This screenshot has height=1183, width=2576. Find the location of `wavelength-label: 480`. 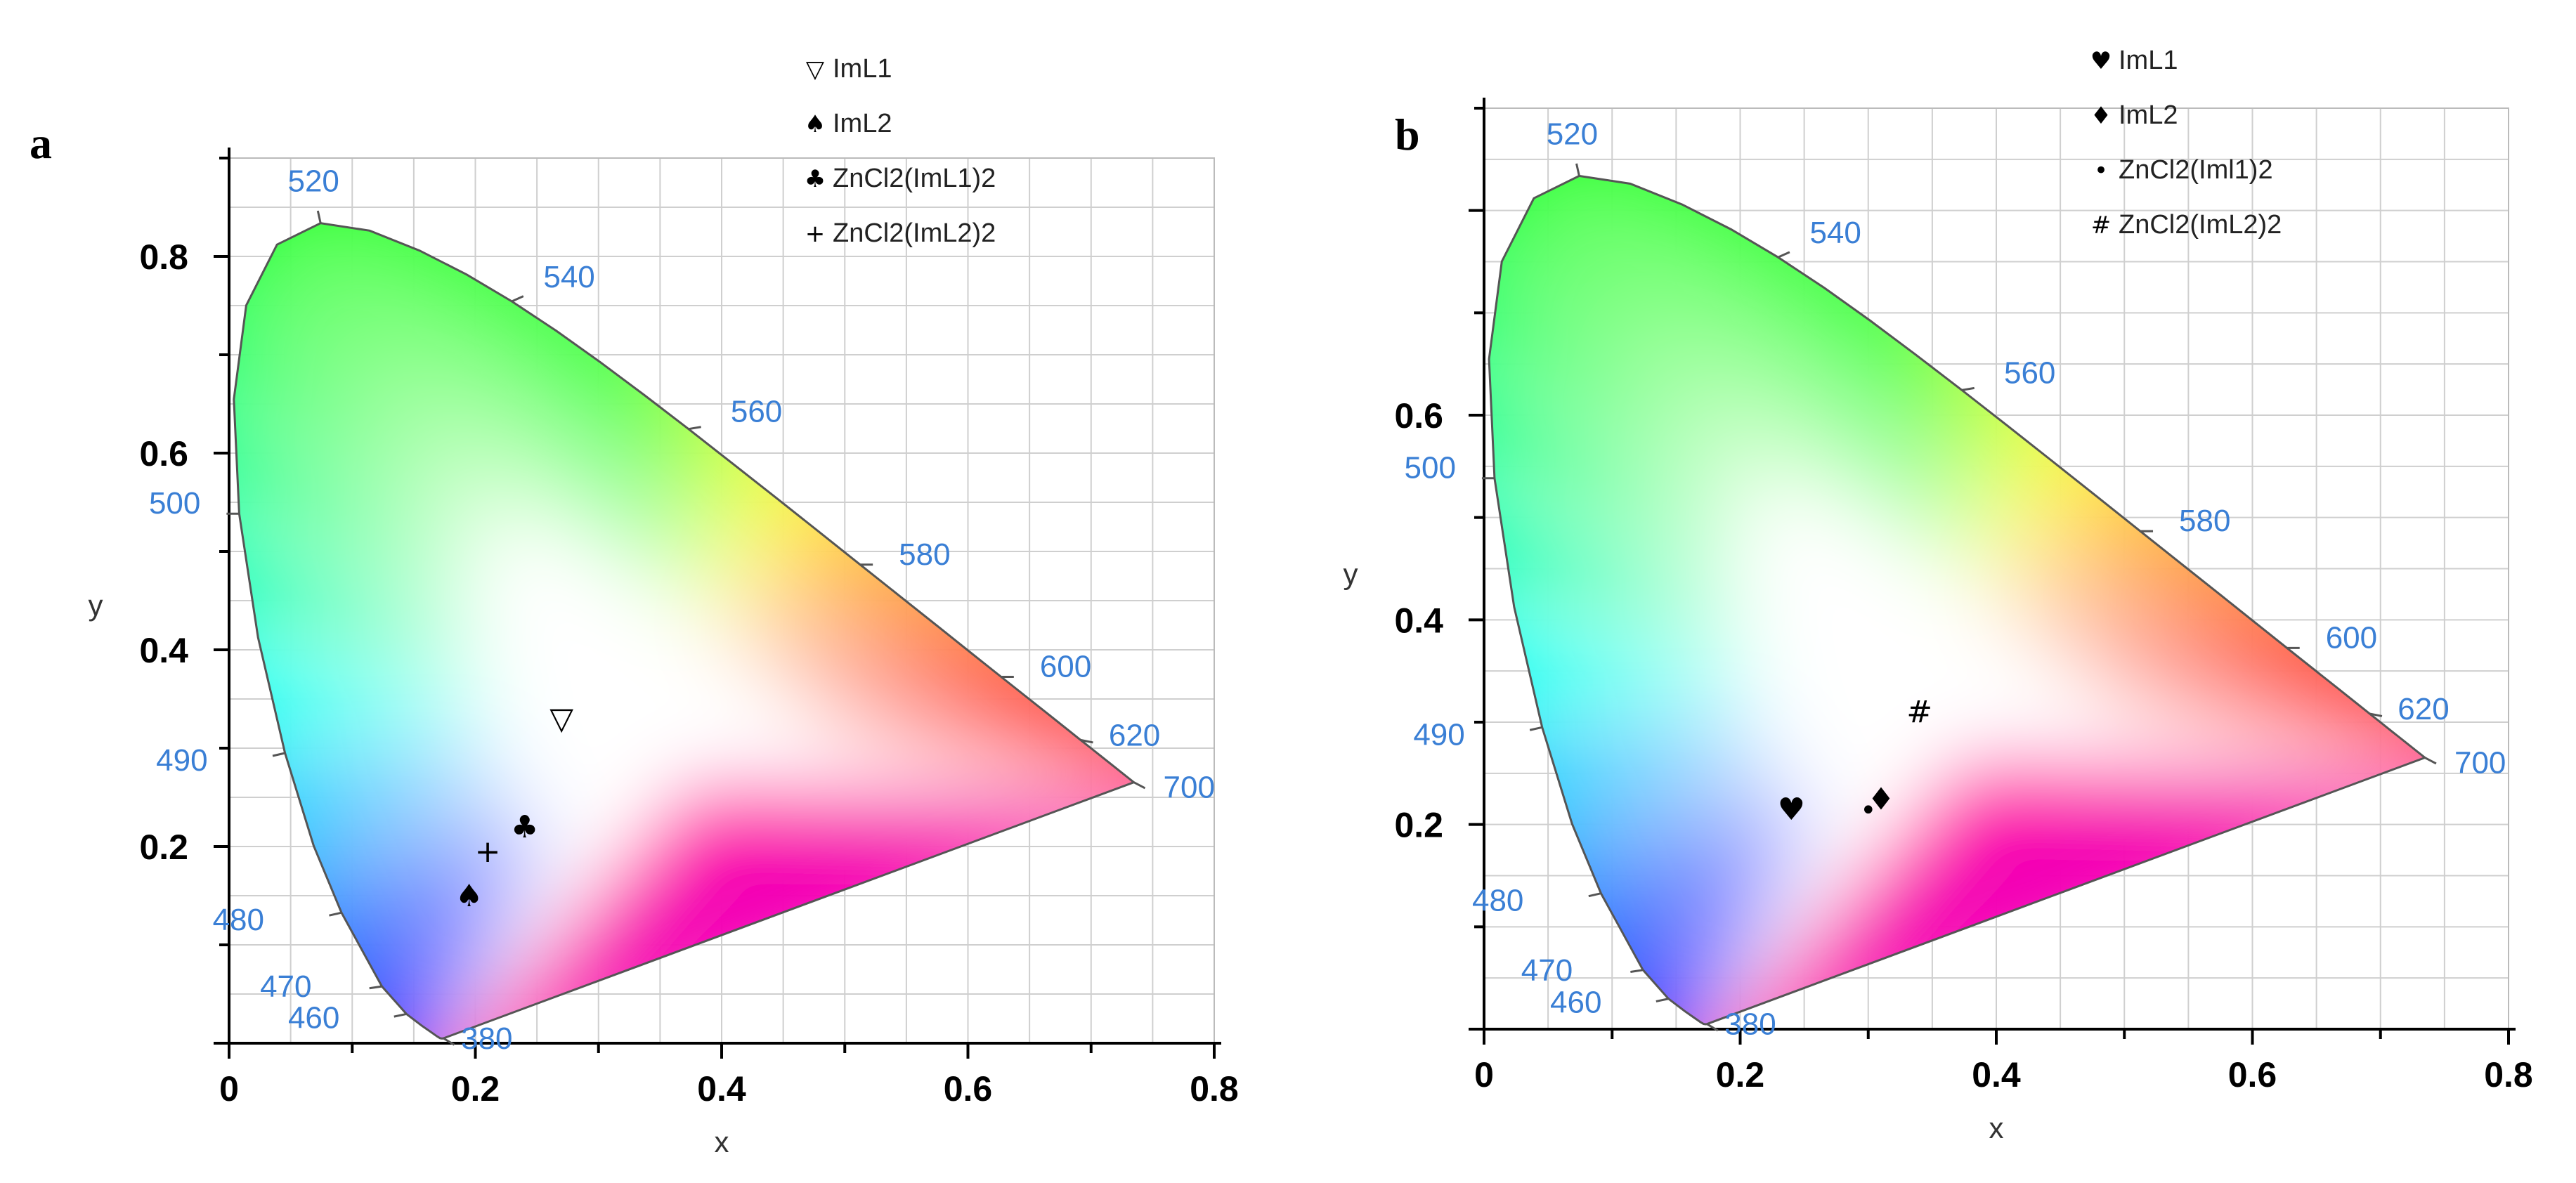

wavelength-label: 480 is located at coordinates (238, 920).